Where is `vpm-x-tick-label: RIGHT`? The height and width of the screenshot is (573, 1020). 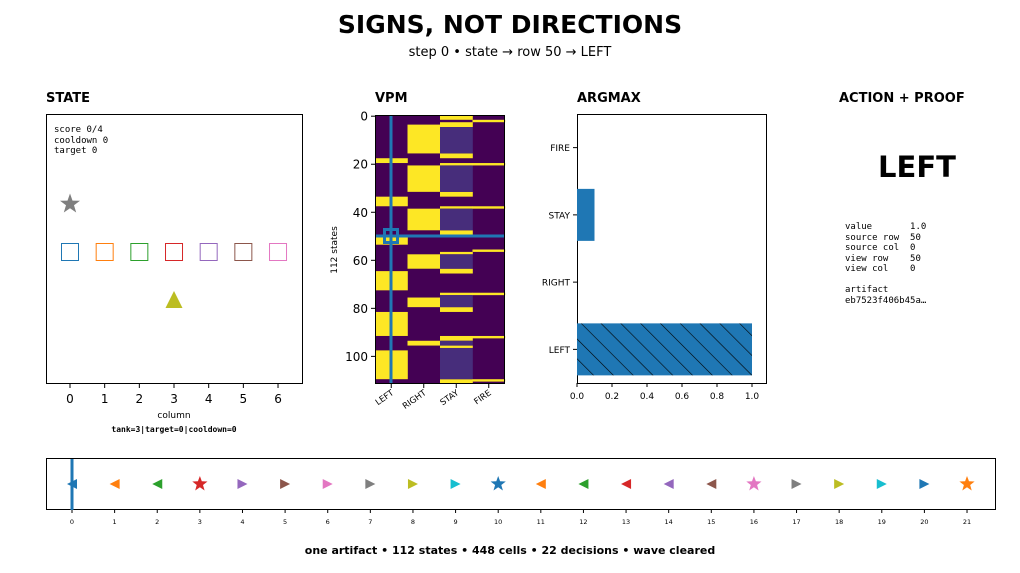
vpm-x-tick-label: RIGHT is located at coordinates (415, 400).